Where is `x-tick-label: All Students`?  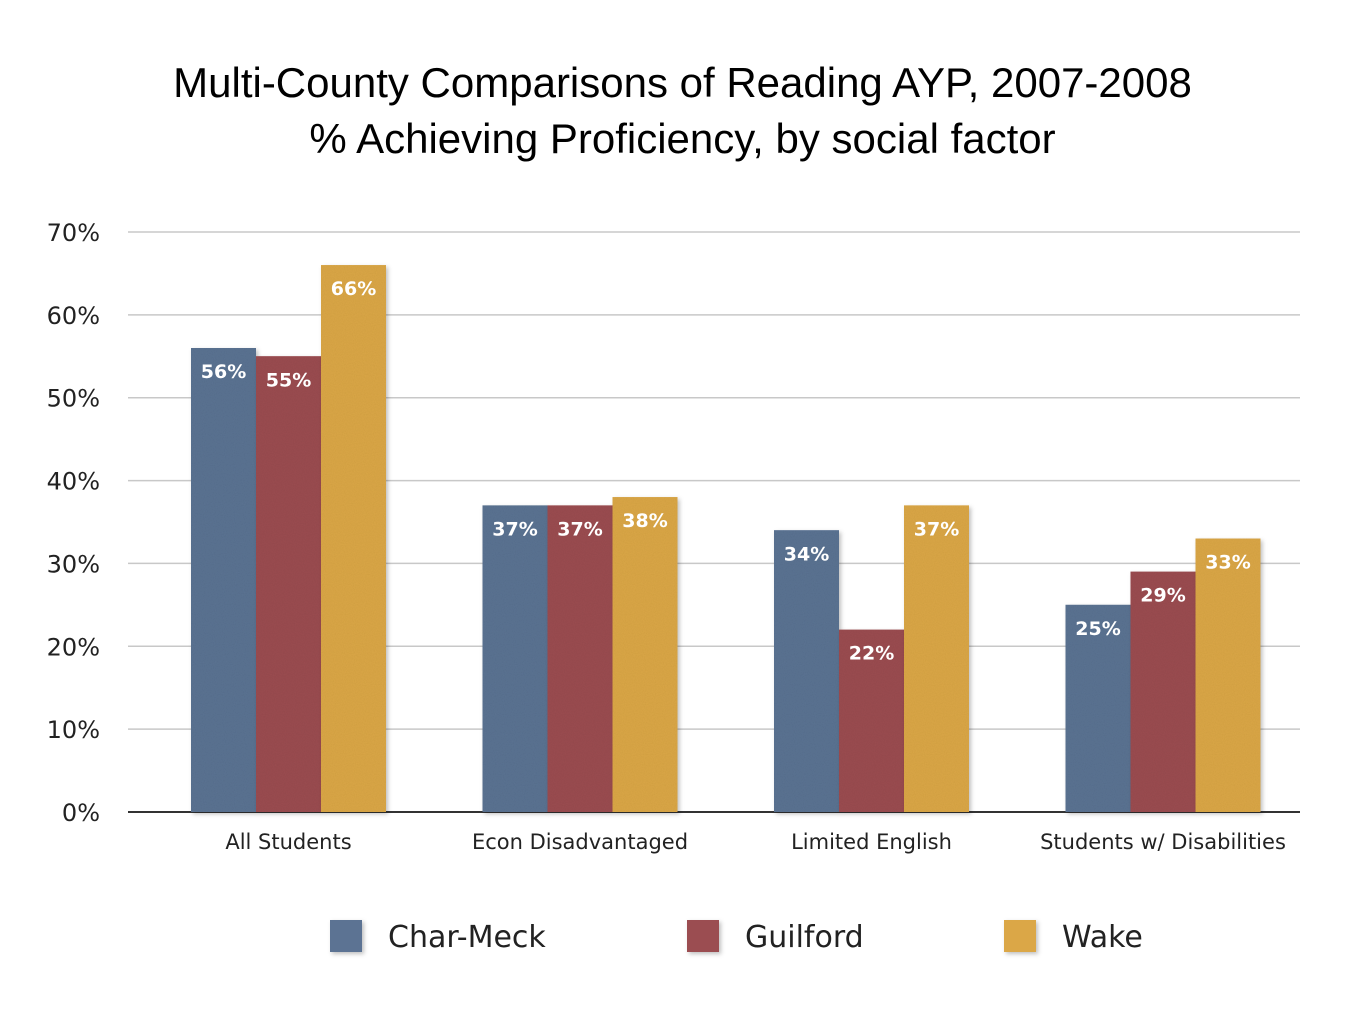
x-tick-label: All Students is located at coordinates (288, 842).